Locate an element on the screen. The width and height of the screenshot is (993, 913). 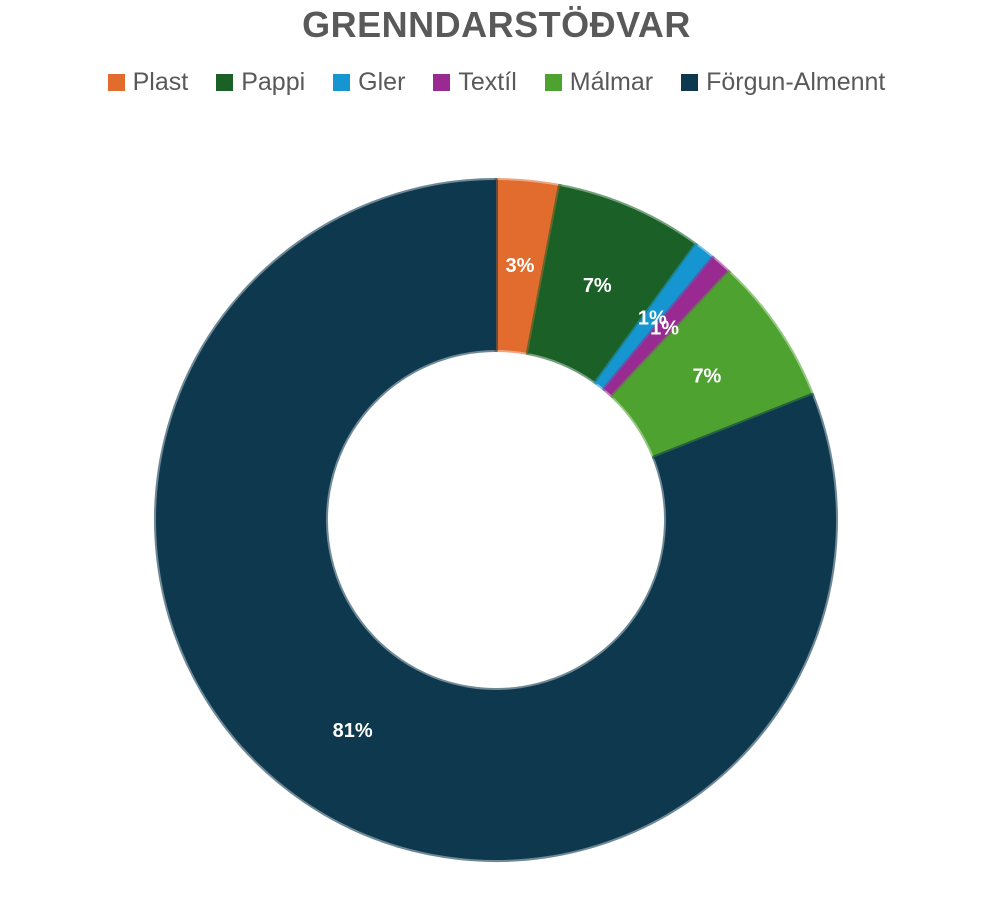
legend-item-forgun-almennt: Förgun-Almennt is located at coordinates (783, 82).